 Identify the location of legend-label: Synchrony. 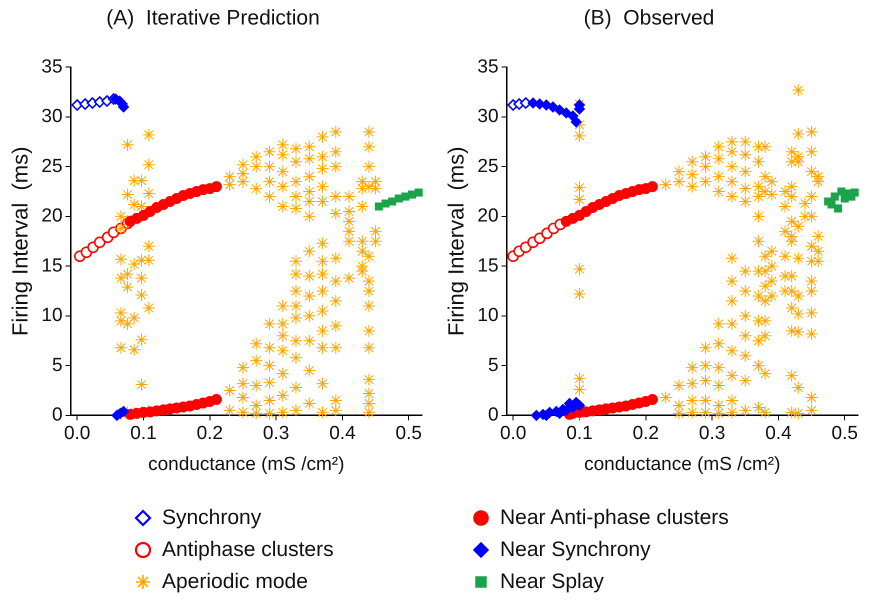
(212, 518).